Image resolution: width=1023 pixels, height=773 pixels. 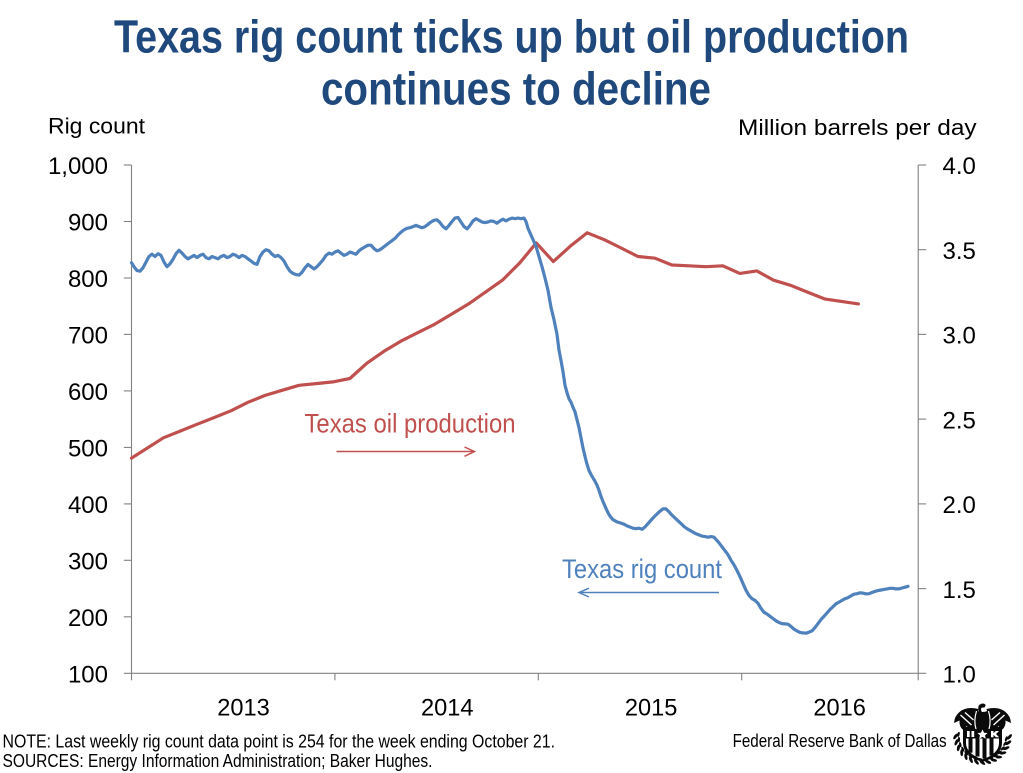 I want to click on svg-text: Million barrels per day, so click(x=857, y=127).